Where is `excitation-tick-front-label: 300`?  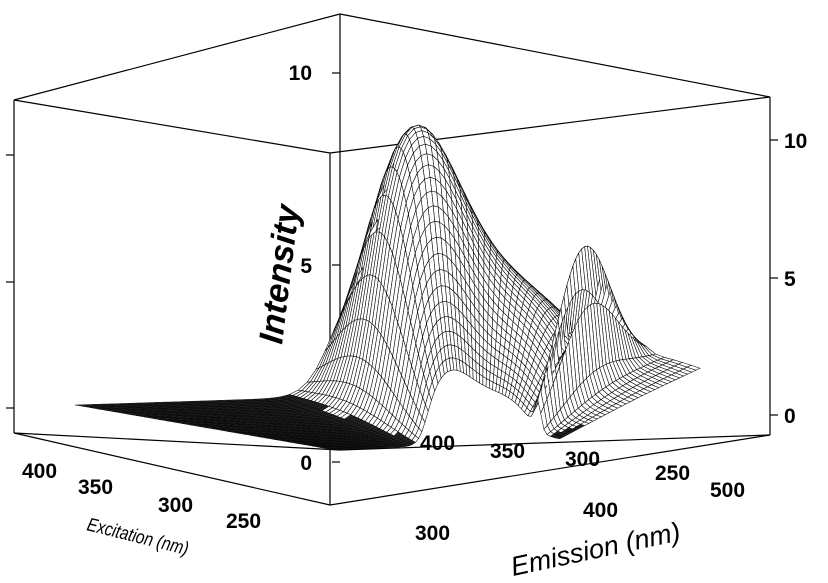
excitation-tick-front-label: 300 is located at coordinates (582, 459).